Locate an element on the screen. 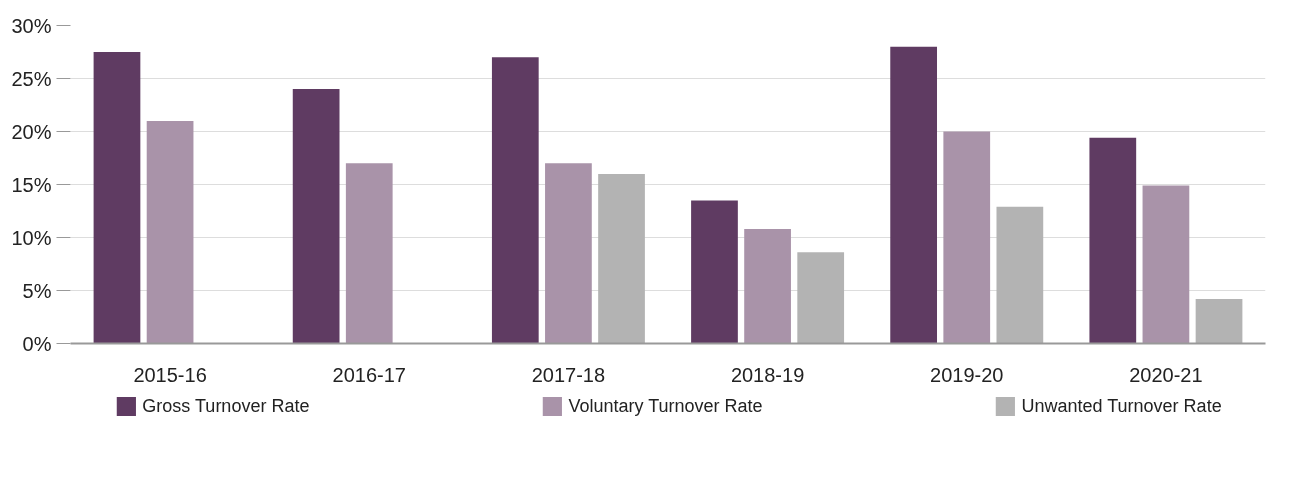  y-tick-label: 15% is located at coordinates (31, 184).